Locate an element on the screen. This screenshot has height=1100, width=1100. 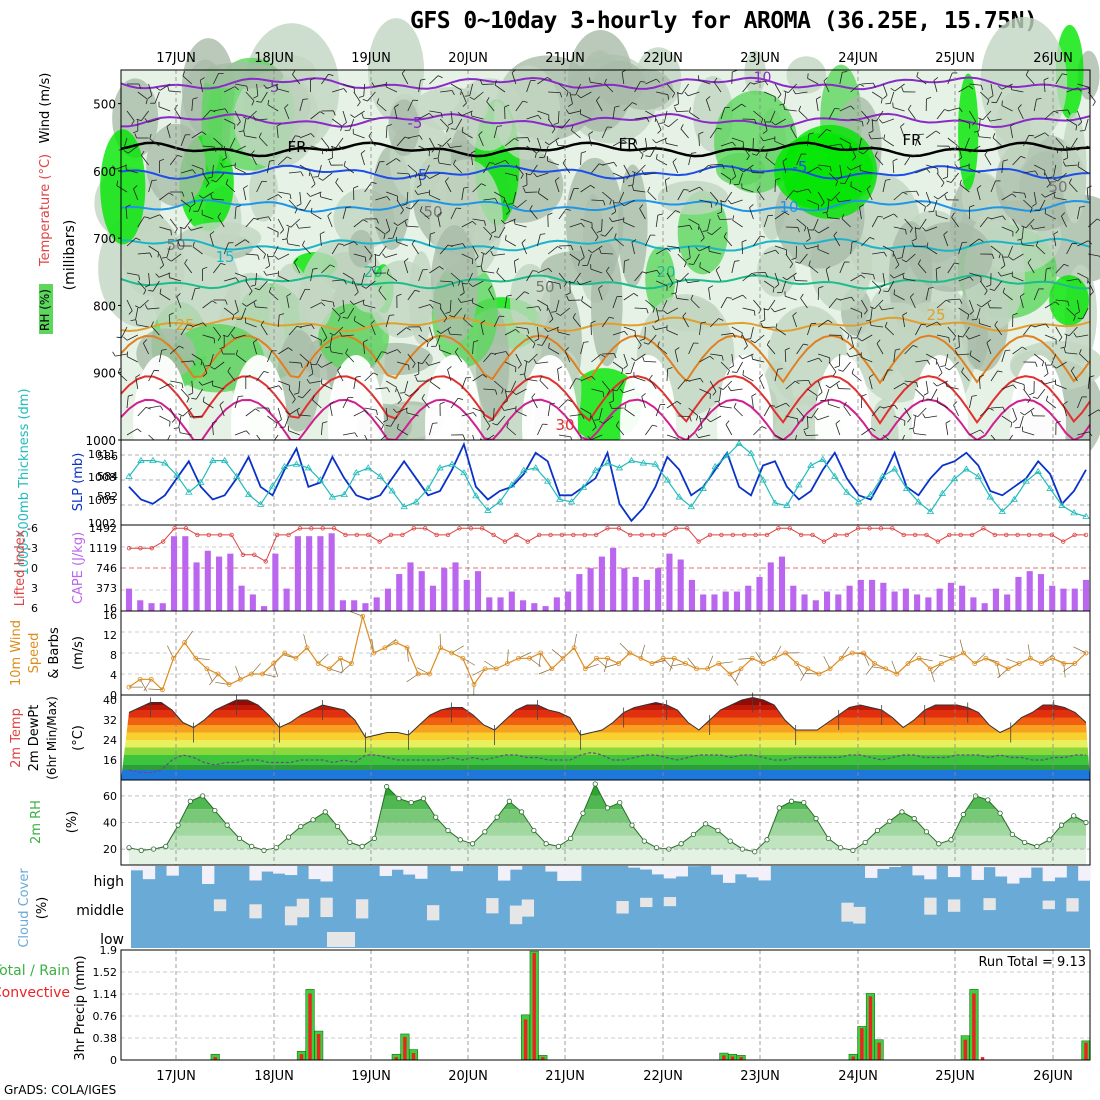
precip-frame is located at coordinates (605, 1005).